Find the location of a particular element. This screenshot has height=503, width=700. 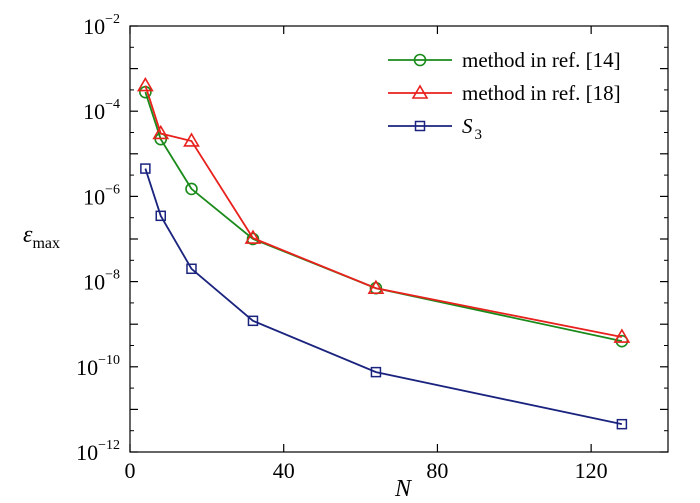

legend-item: method in ref. [18] is located at coordinates (504, 93).